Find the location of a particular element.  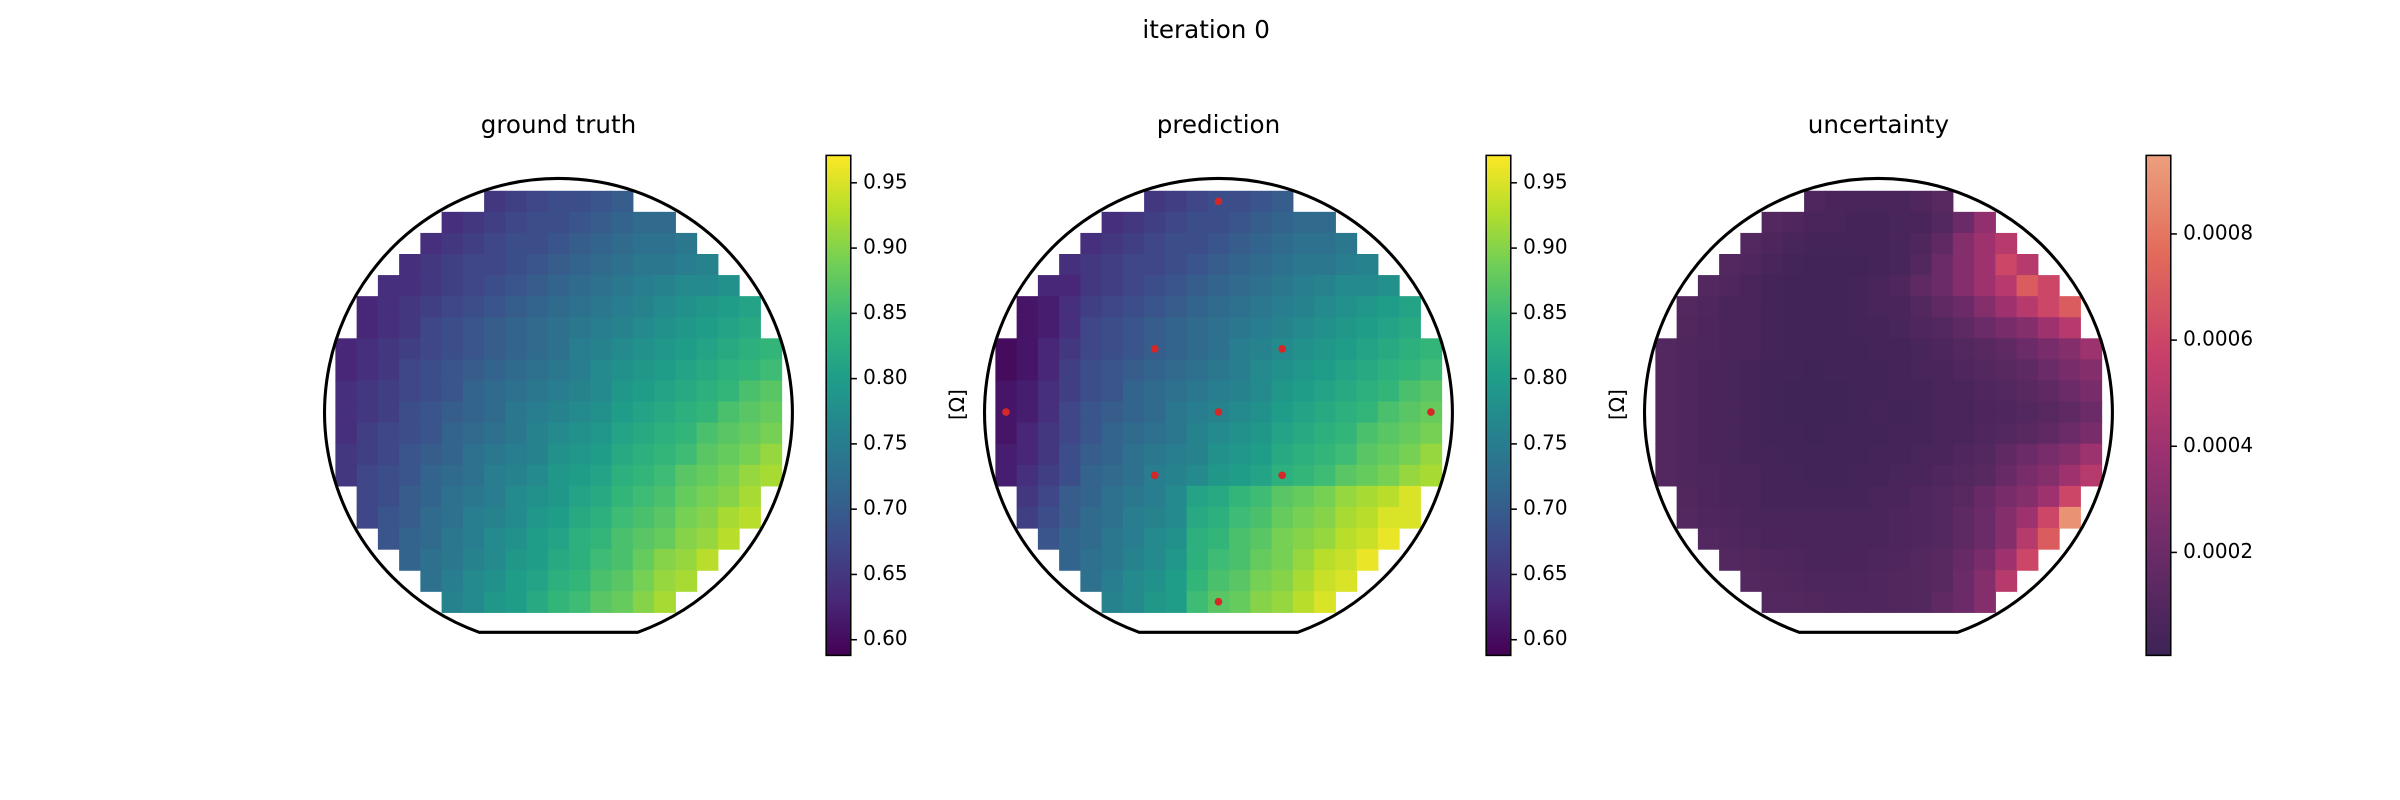

wafer-outline is located at coordinates (558, 405).